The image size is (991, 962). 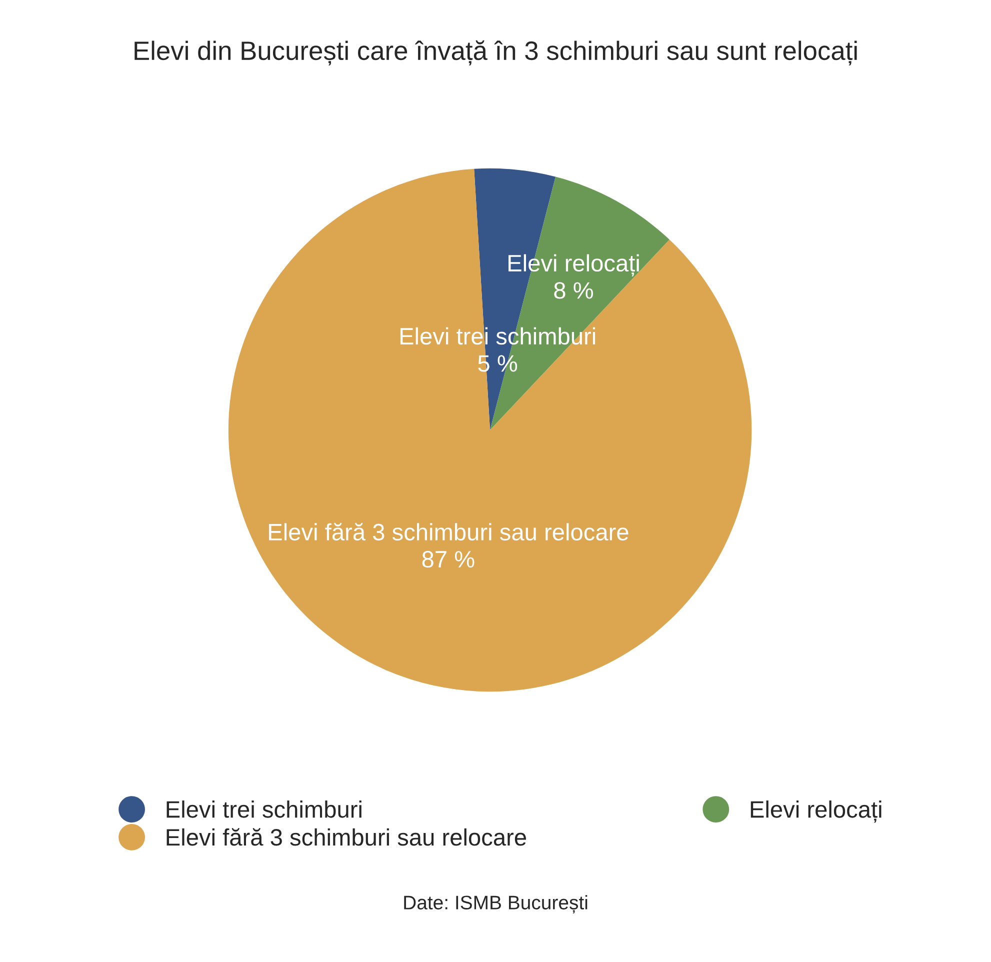 I want to click on legend-label: Elevi relocați, so click(x=816, y=811).